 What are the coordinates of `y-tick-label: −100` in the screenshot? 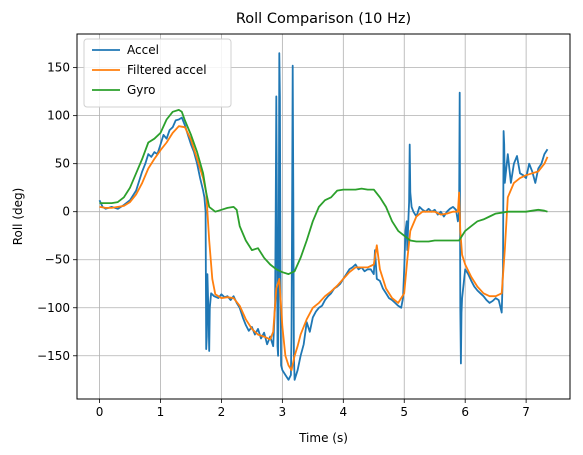 It's located at (53, 308).